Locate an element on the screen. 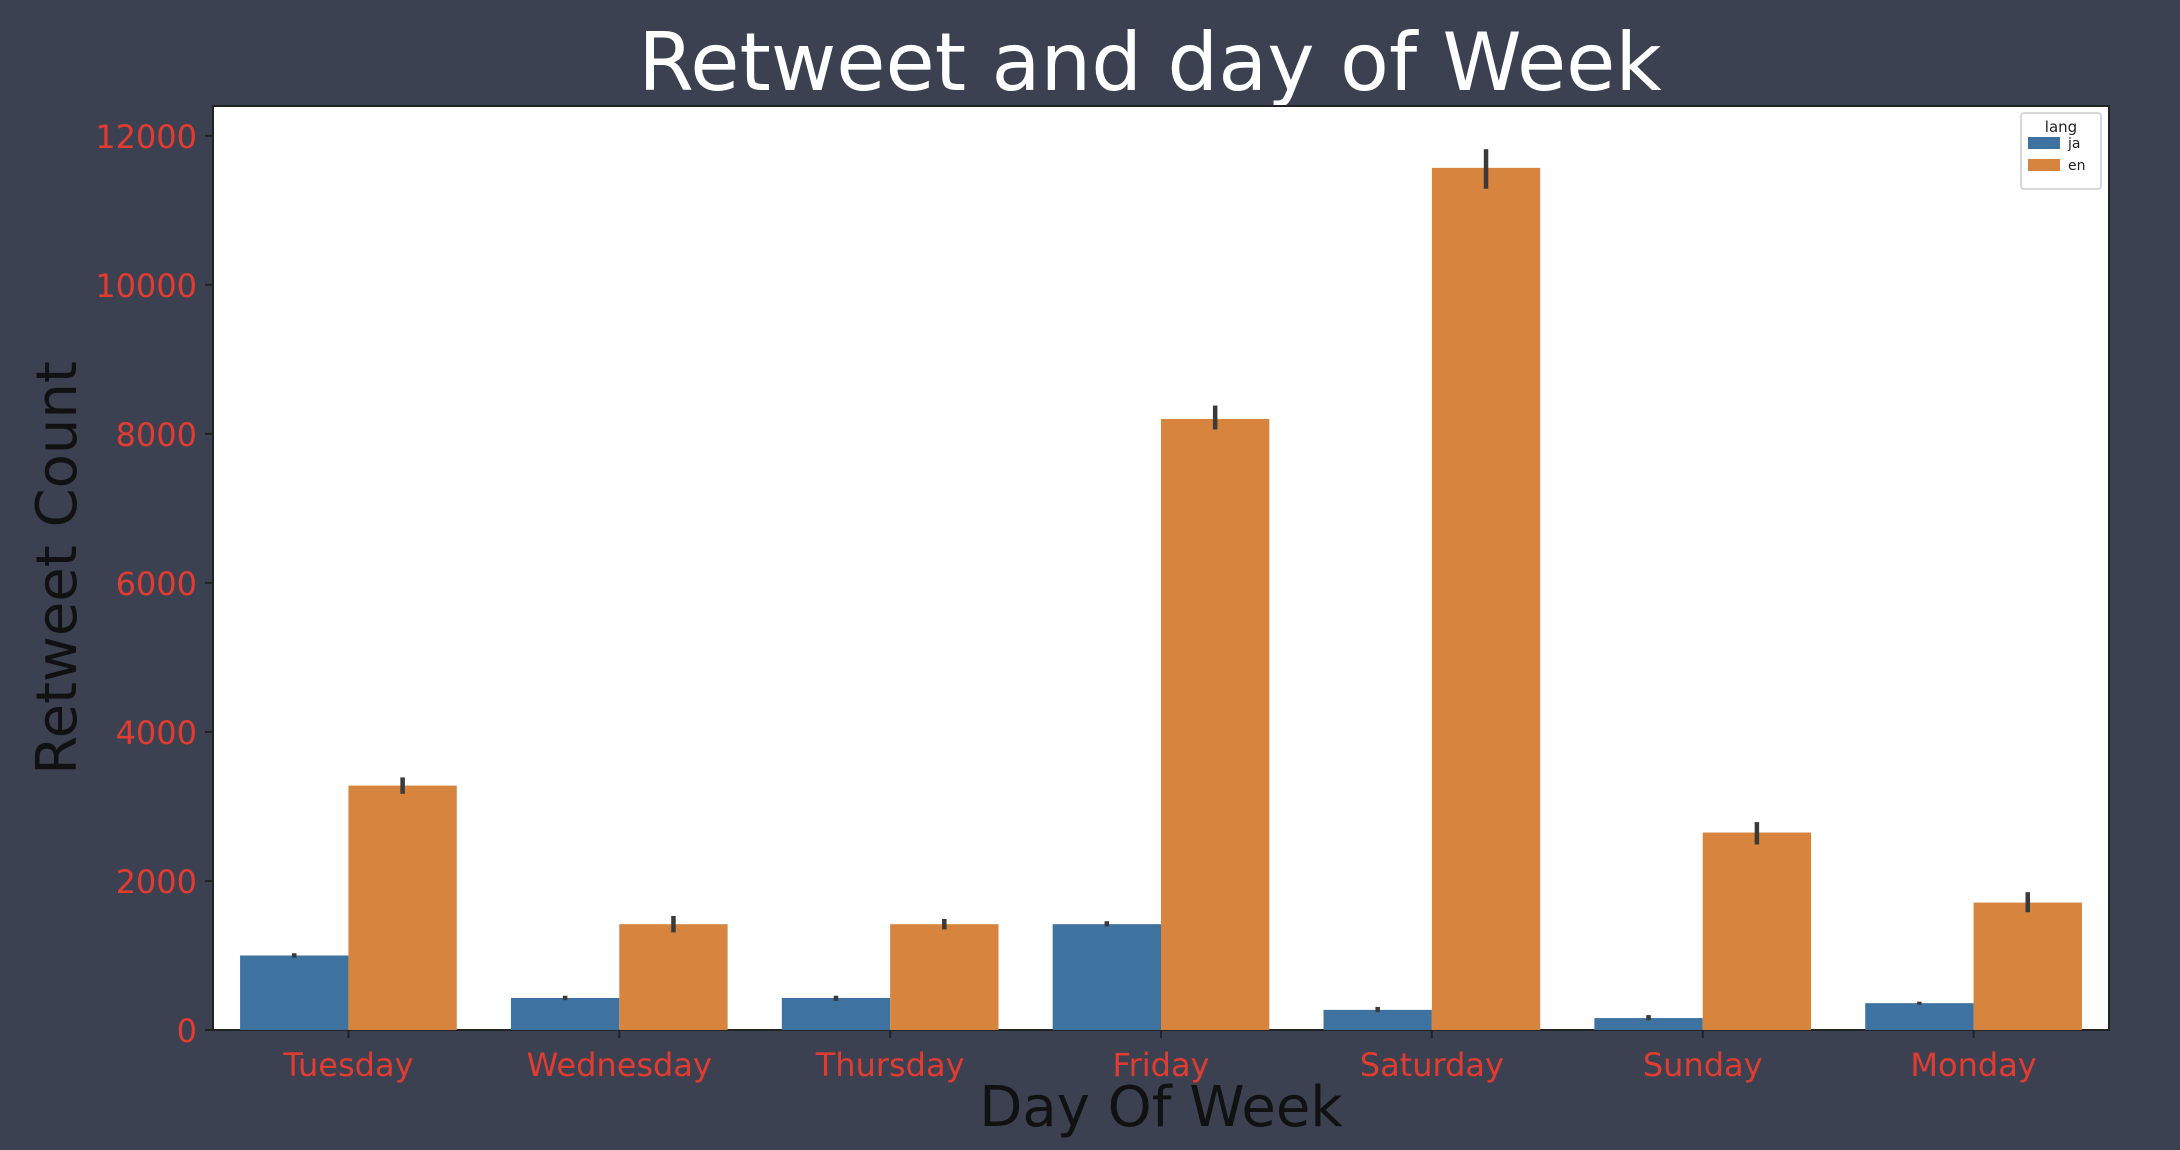 The width and height of the screenshot is (2180, 1150). legend-swatch-ja is located at coordinates (2044, 143).